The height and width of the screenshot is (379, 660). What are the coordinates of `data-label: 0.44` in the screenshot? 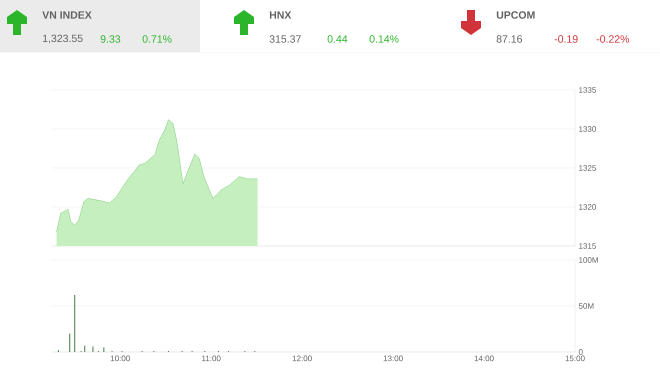 It's located at (338, 39).